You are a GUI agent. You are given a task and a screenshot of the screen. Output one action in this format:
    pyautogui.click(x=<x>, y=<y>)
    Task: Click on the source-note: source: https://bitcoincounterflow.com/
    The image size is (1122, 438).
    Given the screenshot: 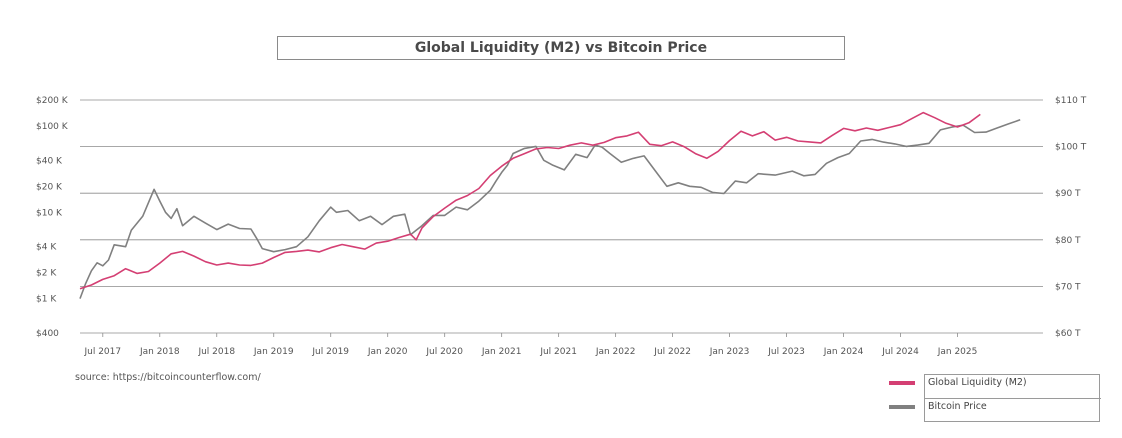 What is the action you would take?
    pyautogui.click(x=168, y=377)
    